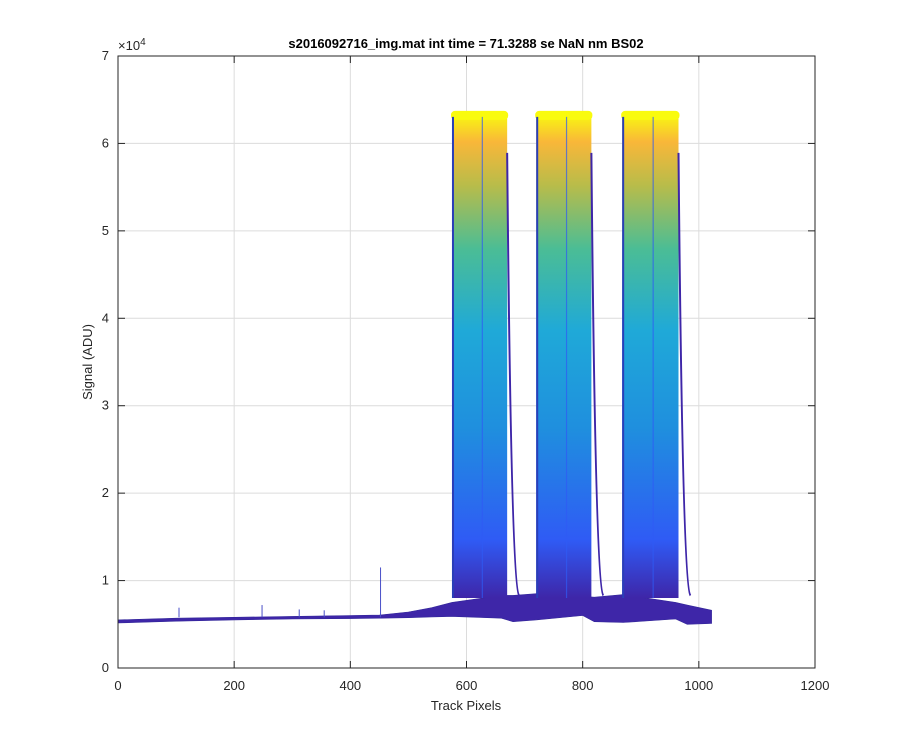 The image size is (900, 750). What do you see at coordinates (583, 685) in the screenshot?
I see `x-tick-label: 800` at bounding box center [583, 685].